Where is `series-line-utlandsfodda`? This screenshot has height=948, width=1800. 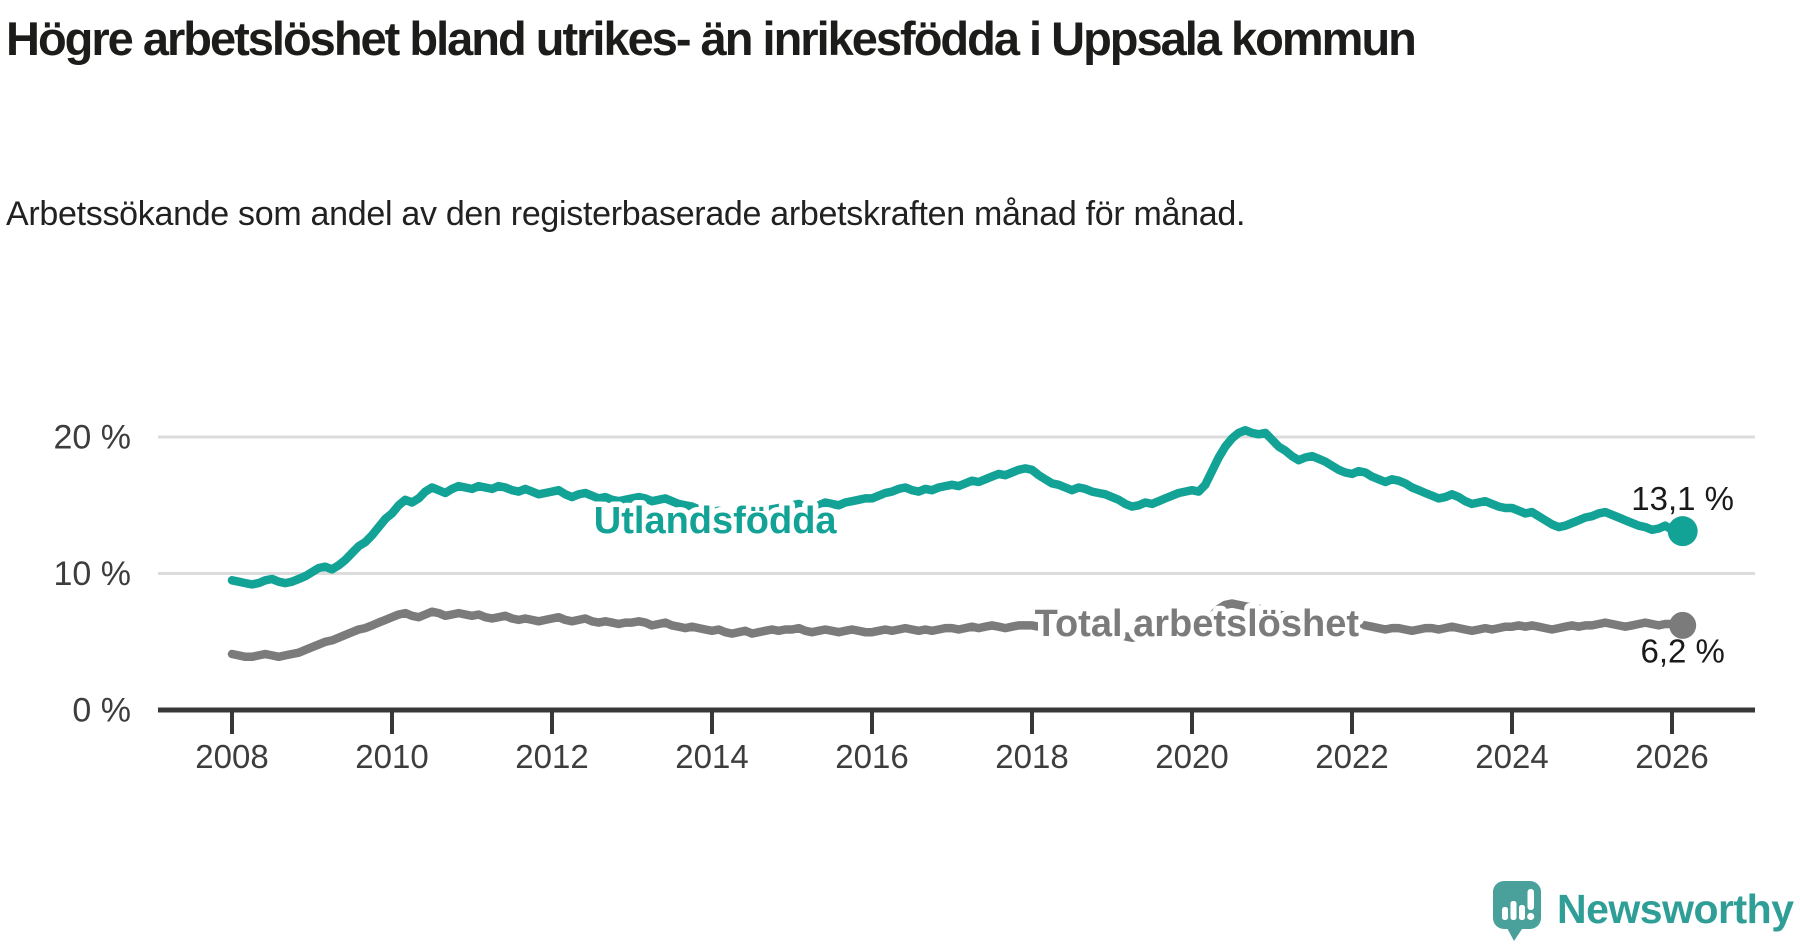 series-line-utlandsfodda is located at coordinates (955, 507).